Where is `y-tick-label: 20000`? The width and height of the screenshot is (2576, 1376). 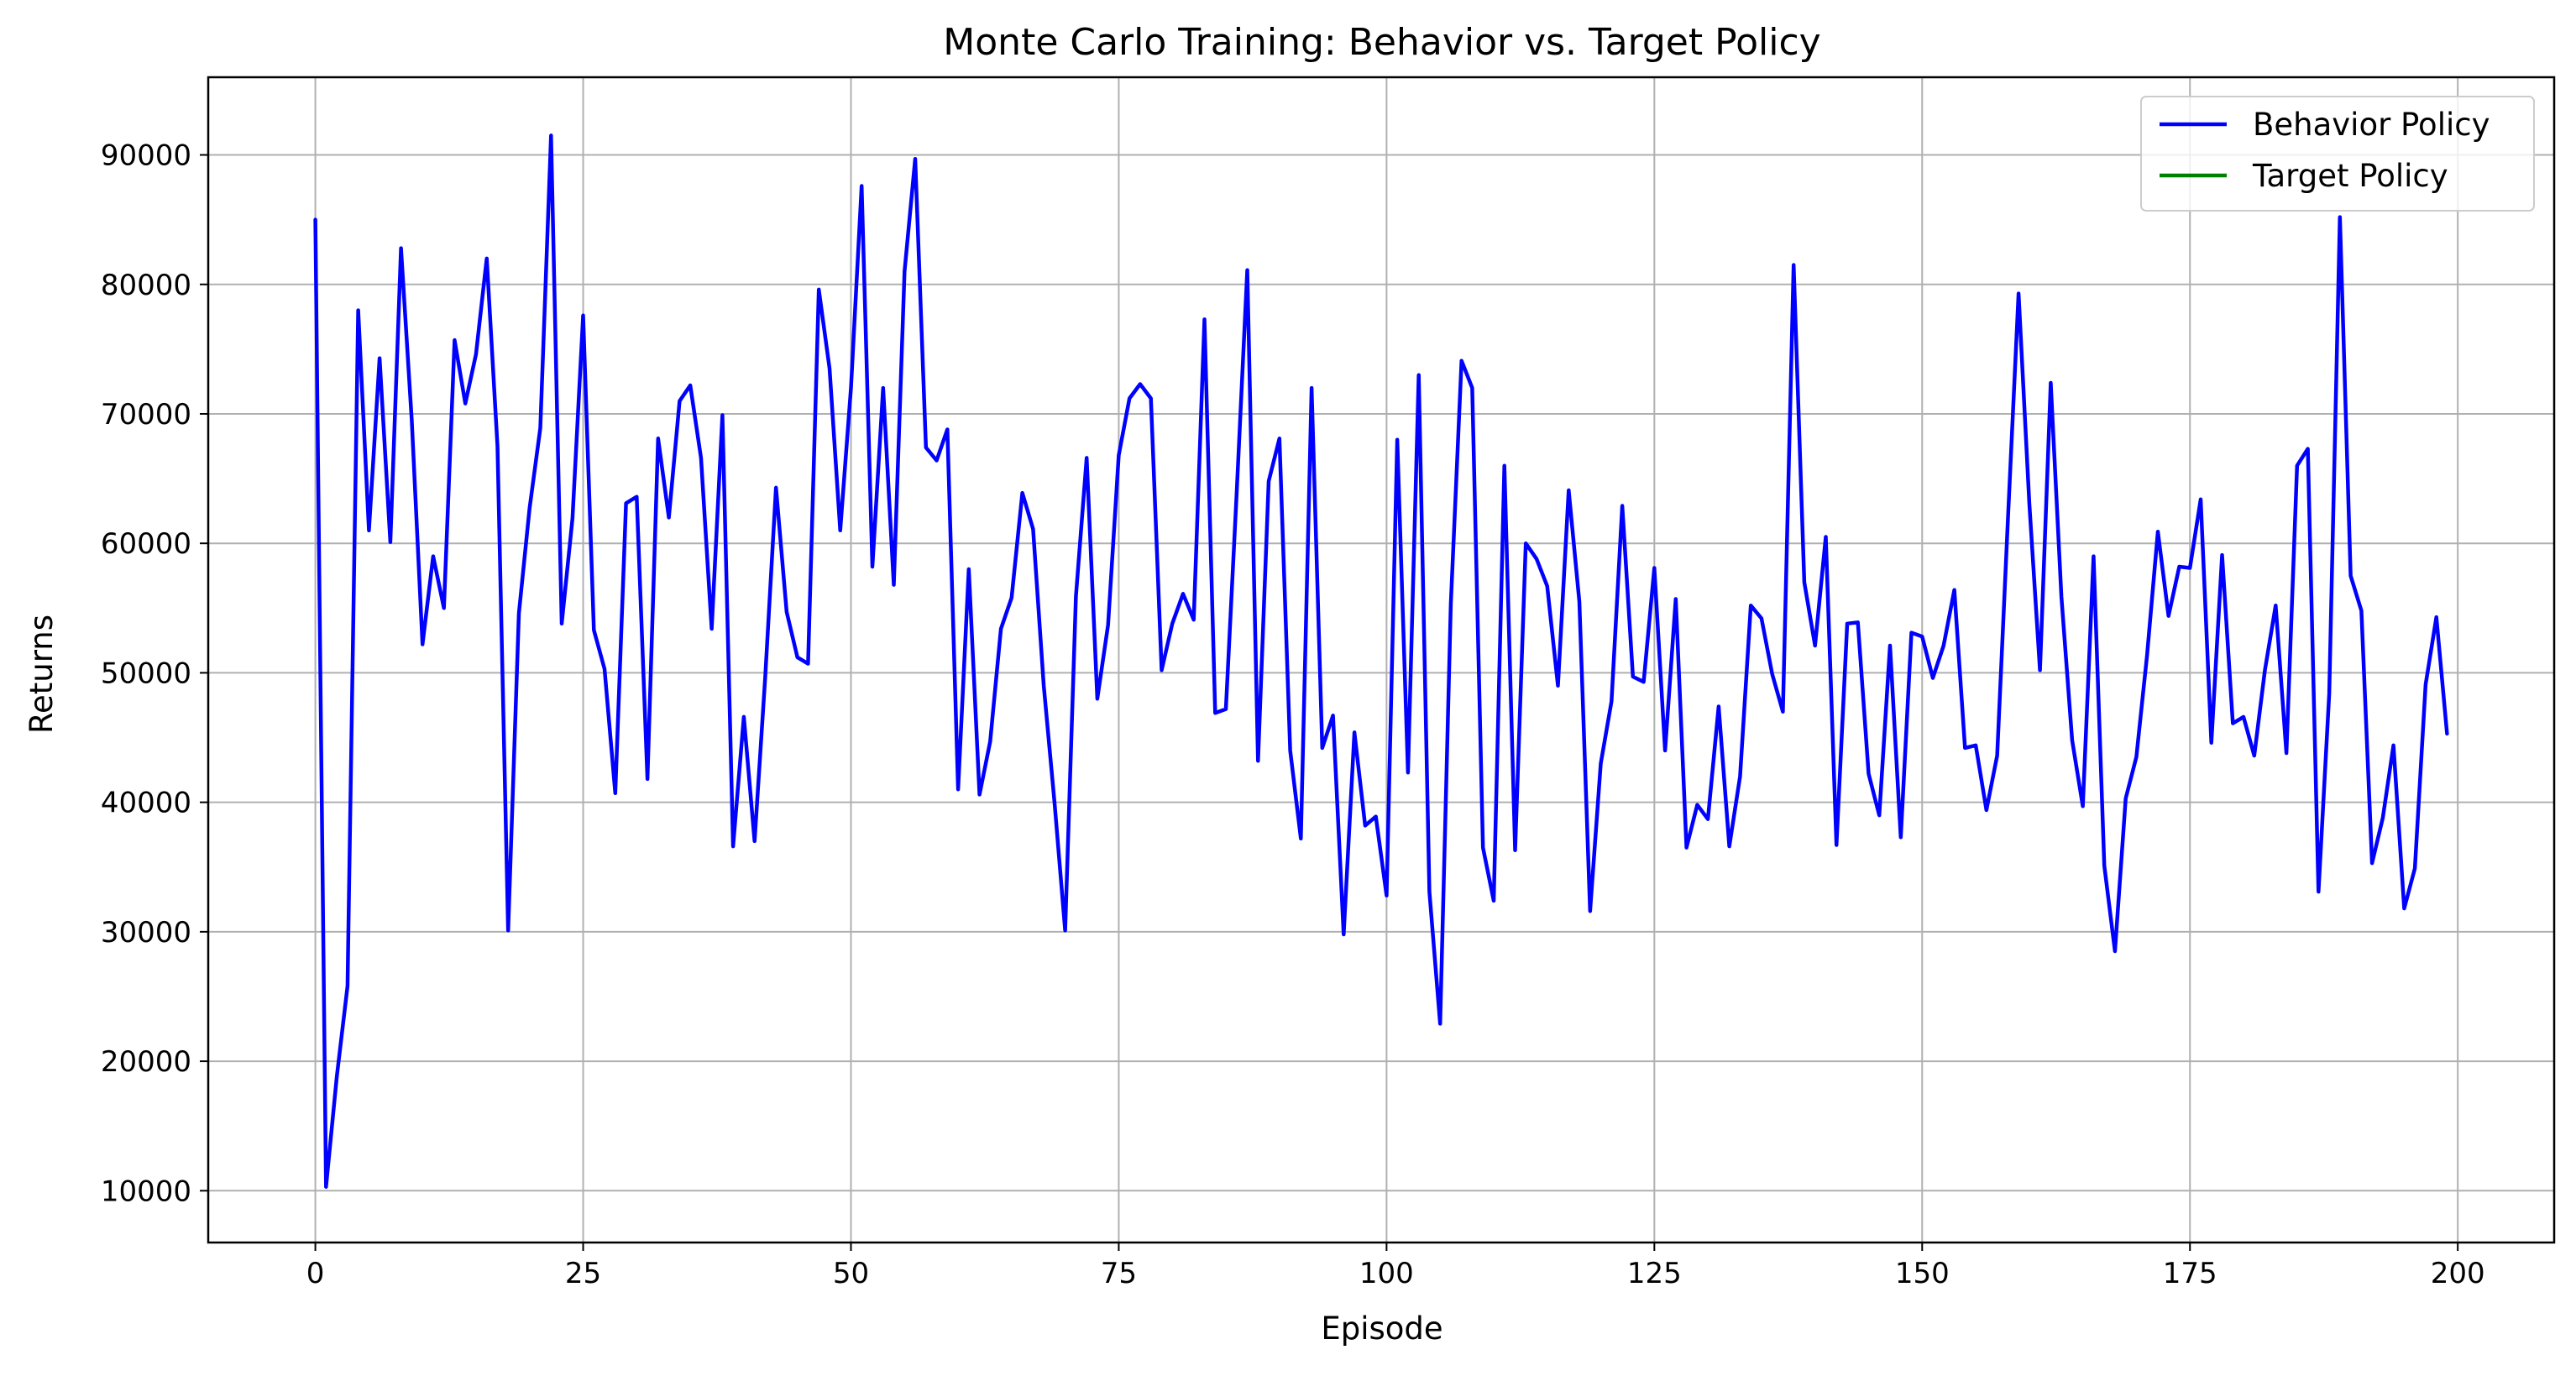
y-tick-label: 20000 is located at coordinates (146, 1062).